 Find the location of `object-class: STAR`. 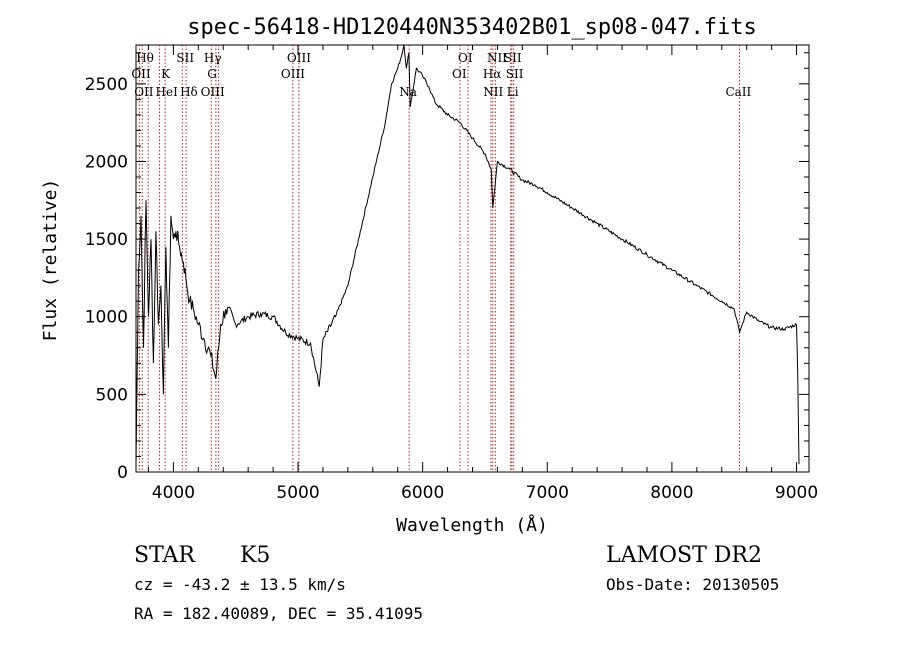

object-class: STAR is located at coordinates (165, 555).